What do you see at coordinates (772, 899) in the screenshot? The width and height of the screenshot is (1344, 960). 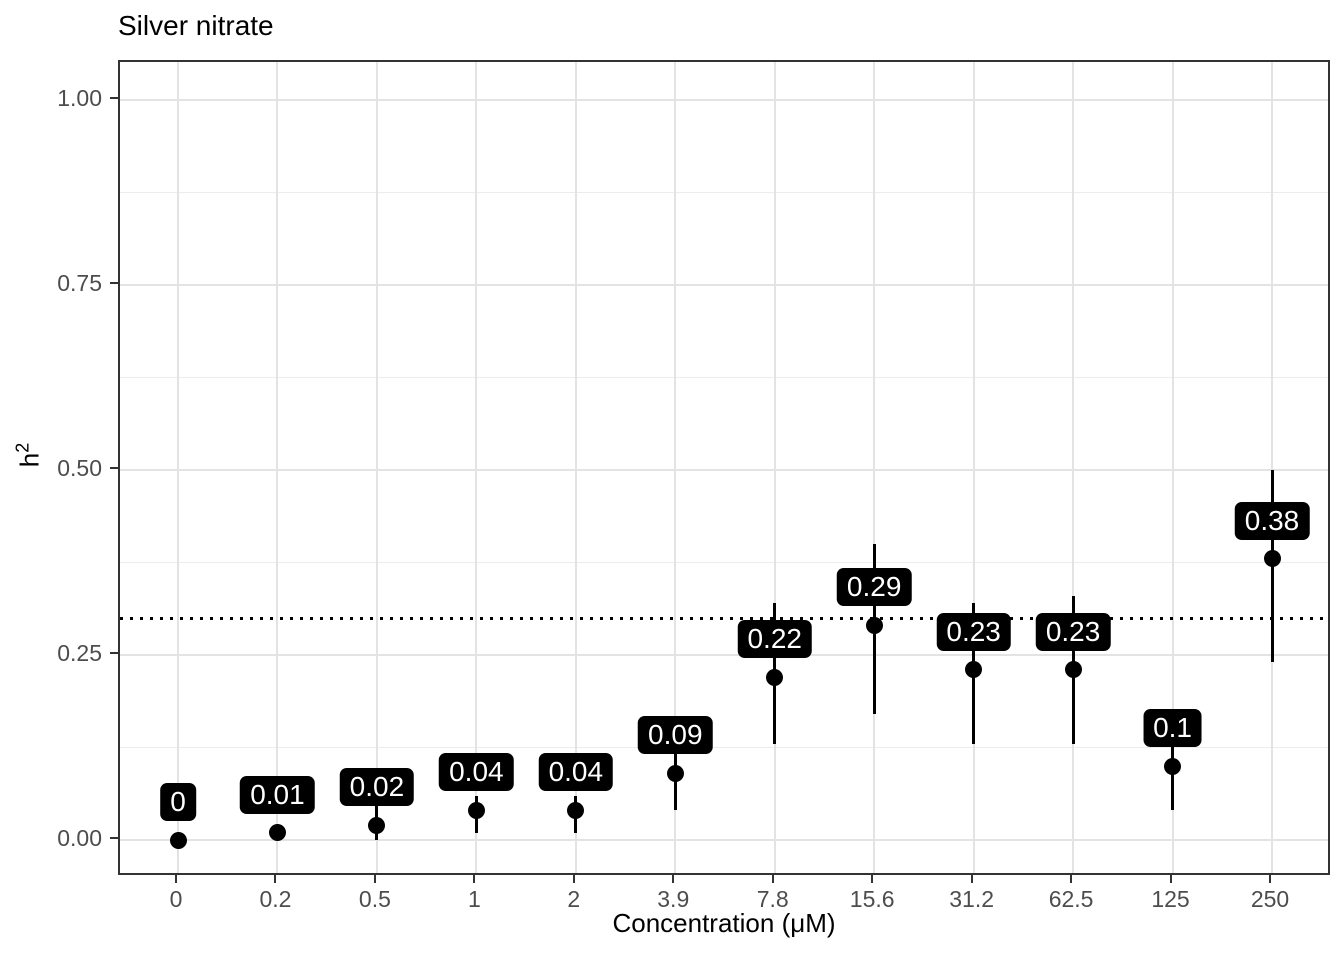 I see `x-tick-label: 7.8` at bounding box center [772, 899].